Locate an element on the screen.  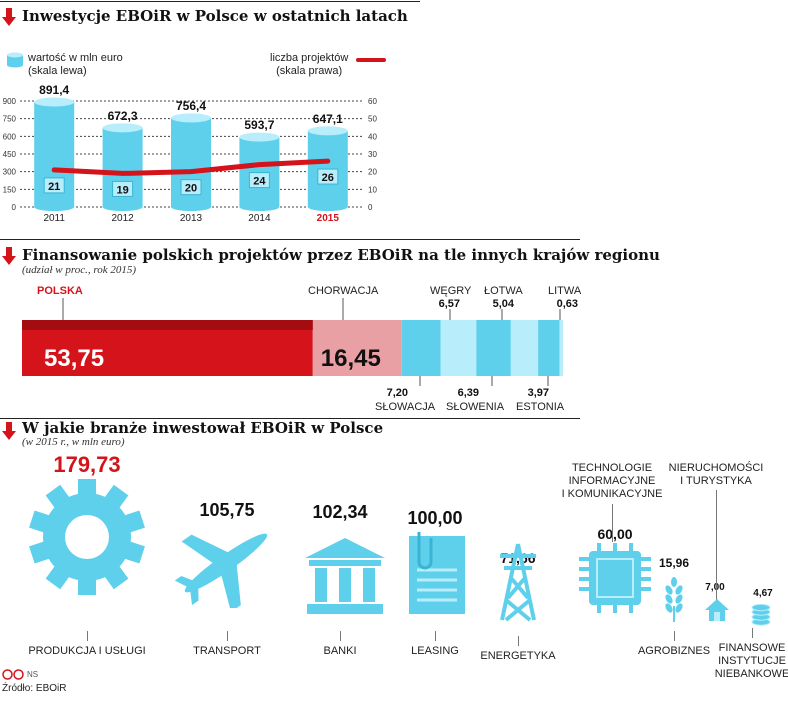
y-tick-label: 900 is located at coordinates (10, 101).